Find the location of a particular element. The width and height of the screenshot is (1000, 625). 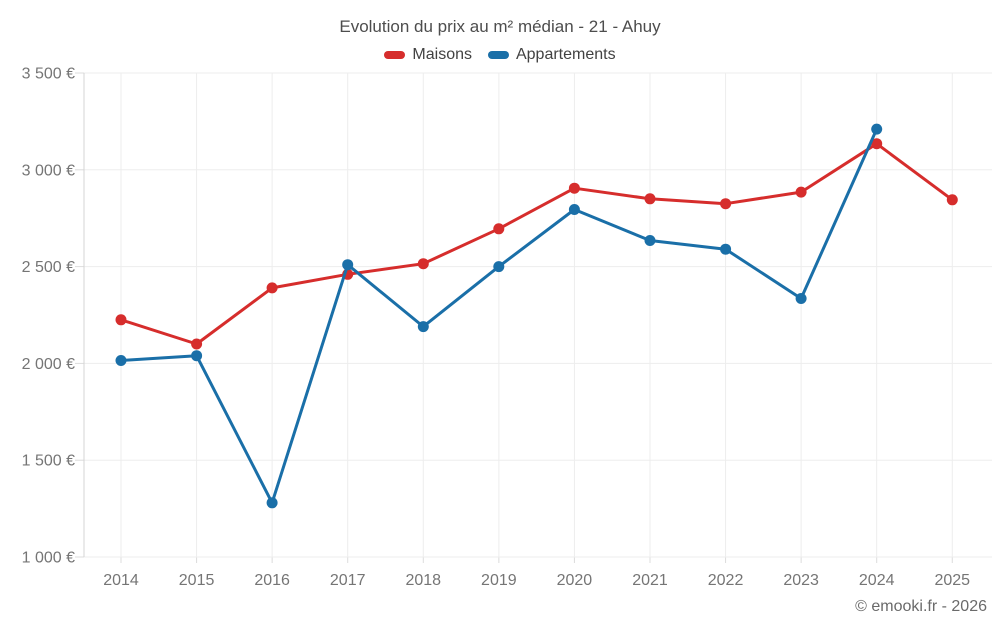

x-axis-label: 2014 is located at coordinates (121, 580).